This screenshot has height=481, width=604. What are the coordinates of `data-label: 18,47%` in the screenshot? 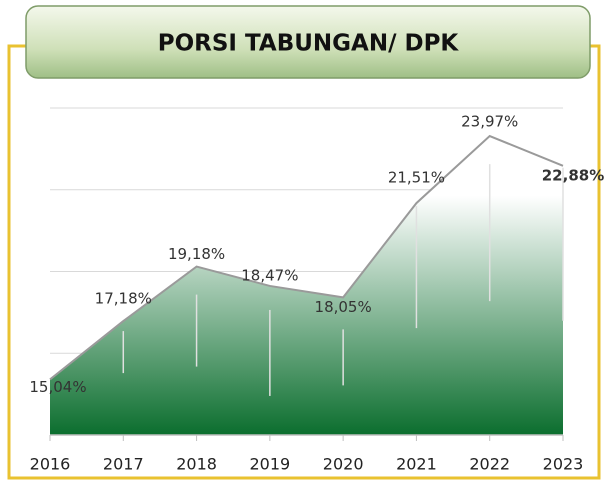 It's located at (269, 275).